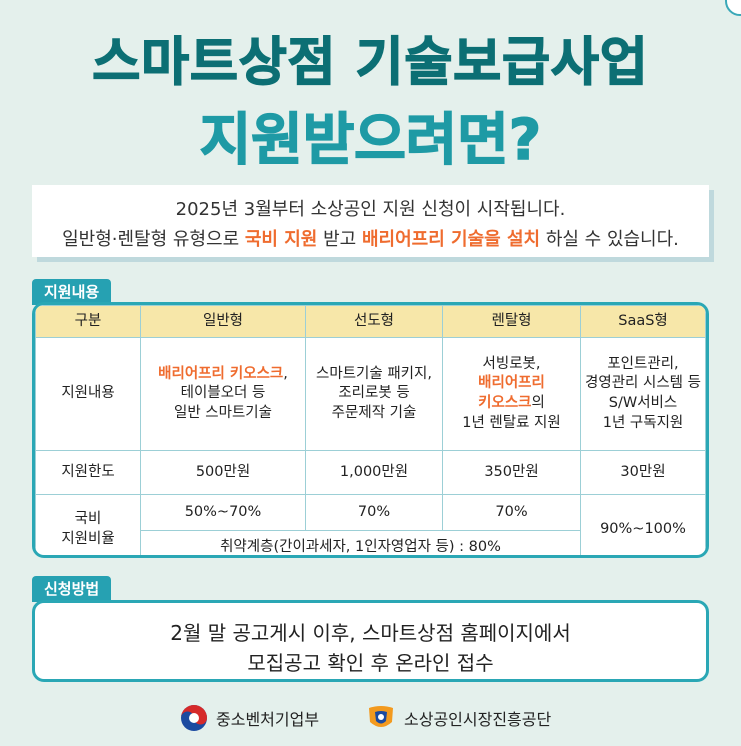 This screenshot has width=741, height=746. I want to click on page-subtitle: 지원받으려면?, so click(370, 140).